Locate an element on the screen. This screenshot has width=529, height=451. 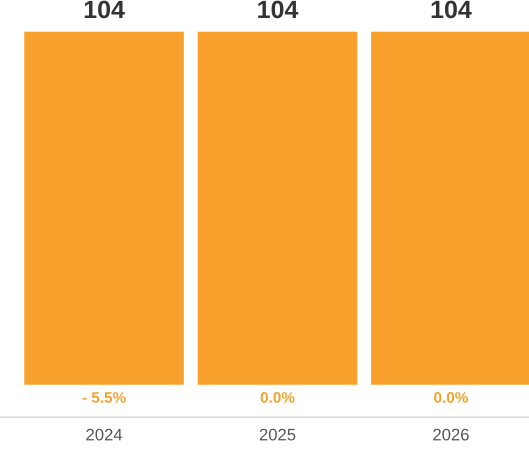
x-tick-label: 2026 is located at coordinates (451, 434).